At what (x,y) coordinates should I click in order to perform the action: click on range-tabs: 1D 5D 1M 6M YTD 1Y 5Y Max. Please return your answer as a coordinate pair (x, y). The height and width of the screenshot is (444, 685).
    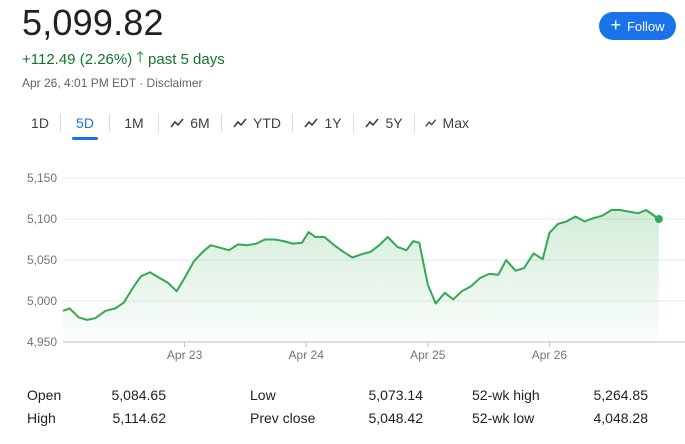
    Looking at the image, I should click on (249, 123).